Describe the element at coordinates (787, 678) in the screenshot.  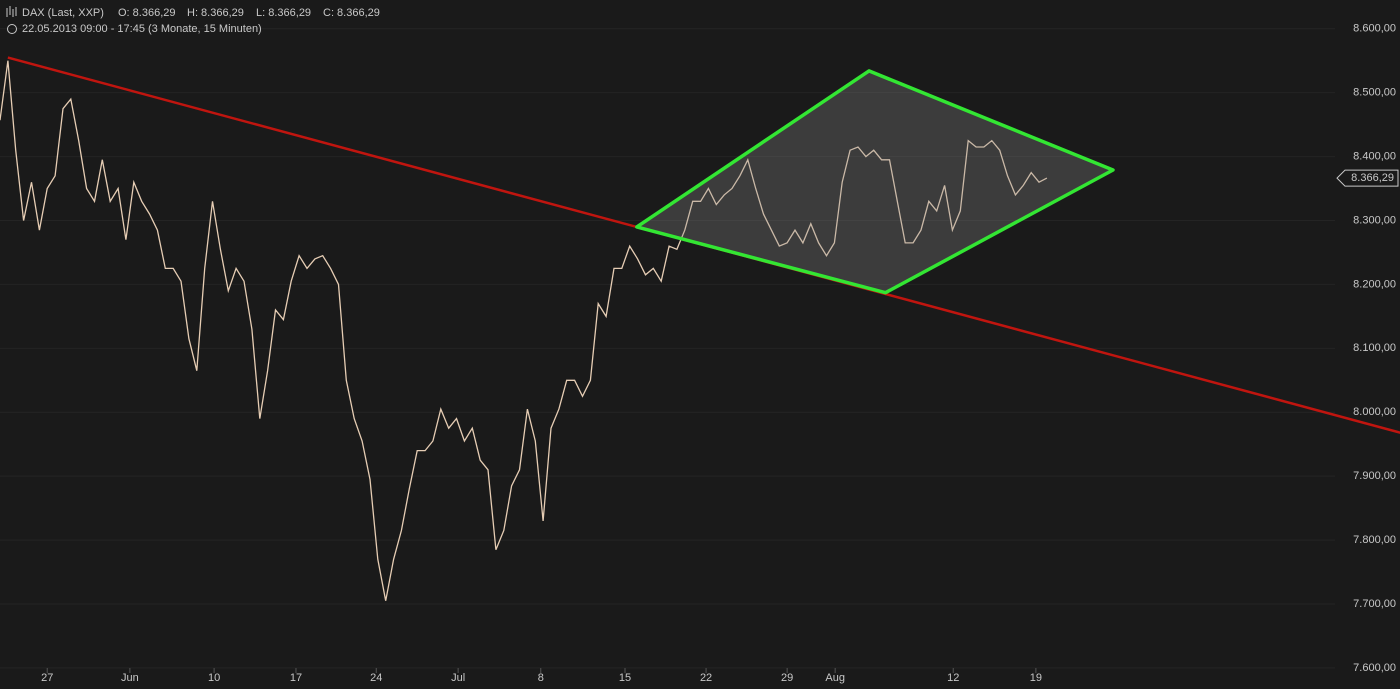
I see `x-tick-label: 29` at that location.